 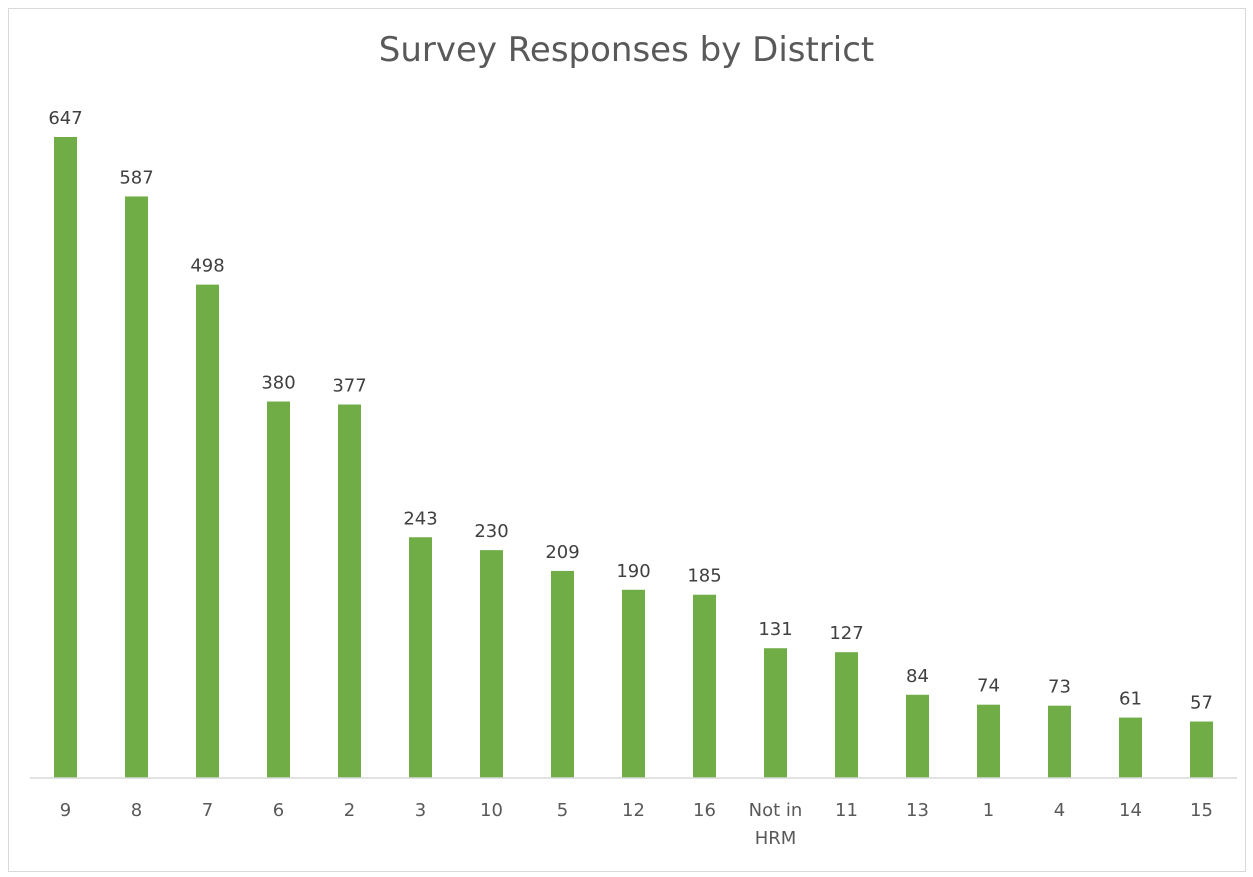 I want to click on data-label: 647, so click(x=65, y=118).